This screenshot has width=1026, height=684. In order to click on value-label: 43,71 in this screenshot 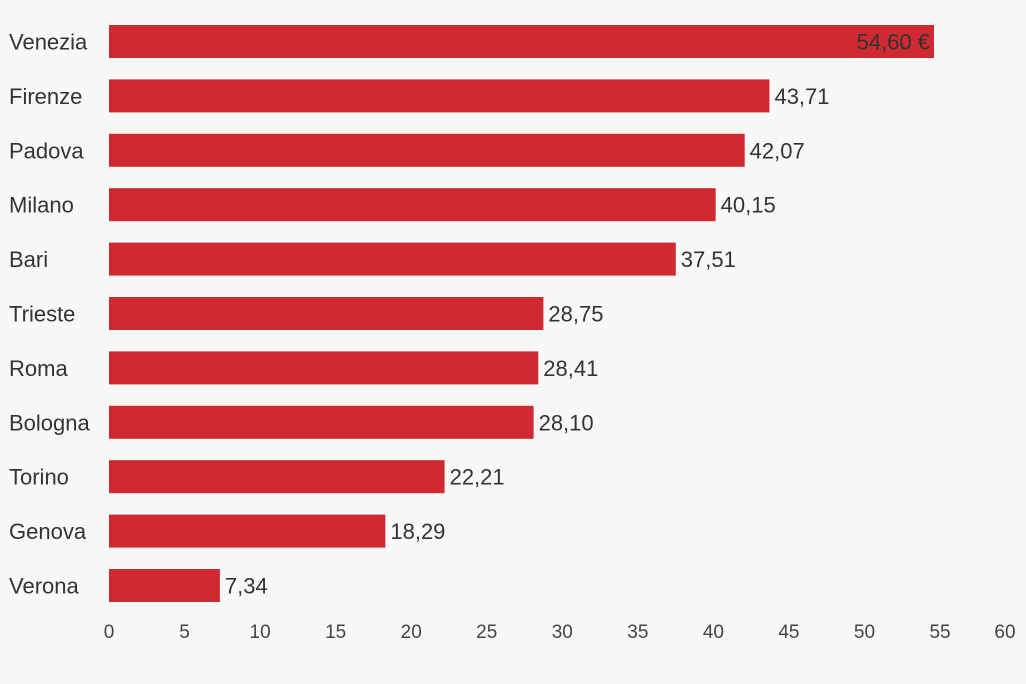, I will do `click(801, 96)`.